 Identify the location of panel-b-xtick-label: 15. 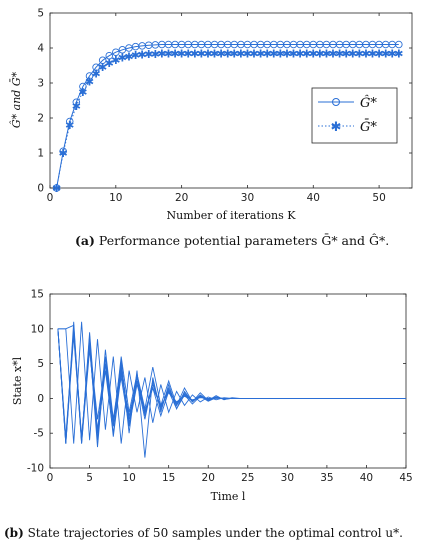
(168, 478).